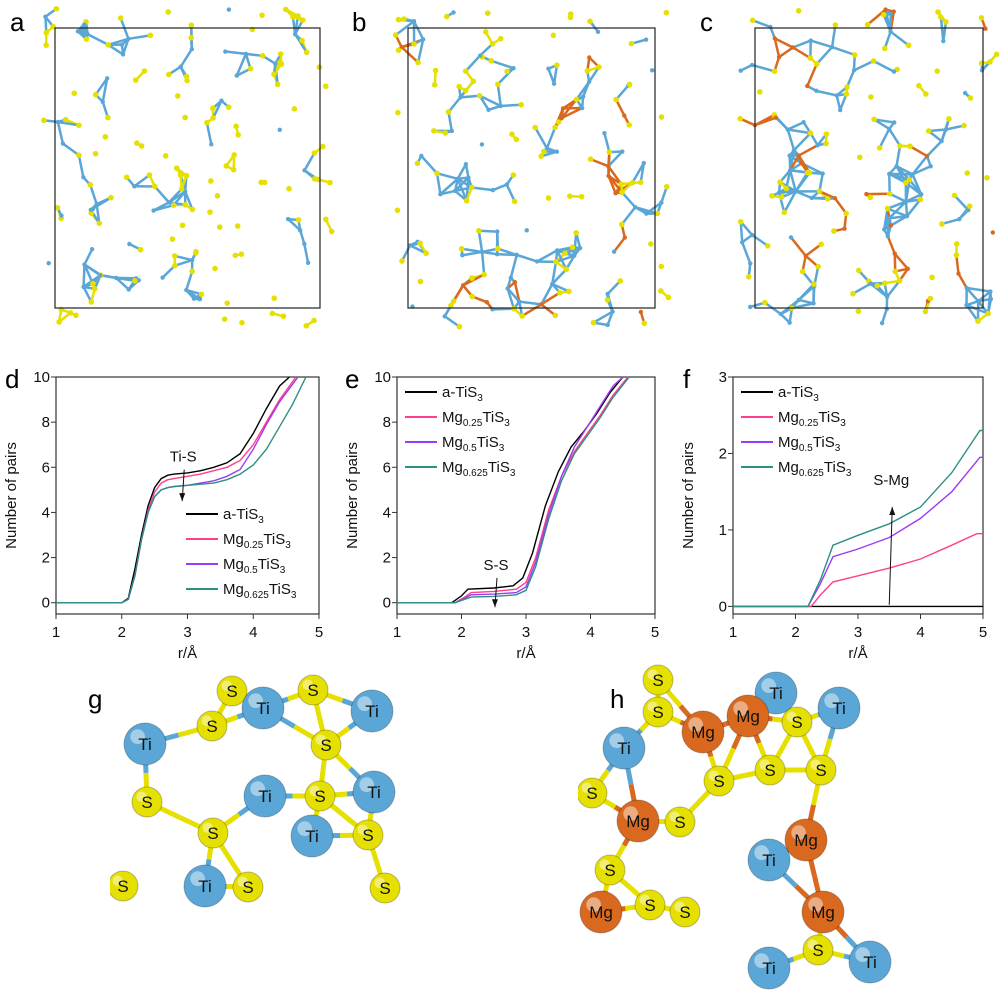 This screenshot has width=1000, height=1000. What do you see at coordinates (294, 595) in the screenshot?
I see `legend-label-part: 3` at bounding box center [294, 595].